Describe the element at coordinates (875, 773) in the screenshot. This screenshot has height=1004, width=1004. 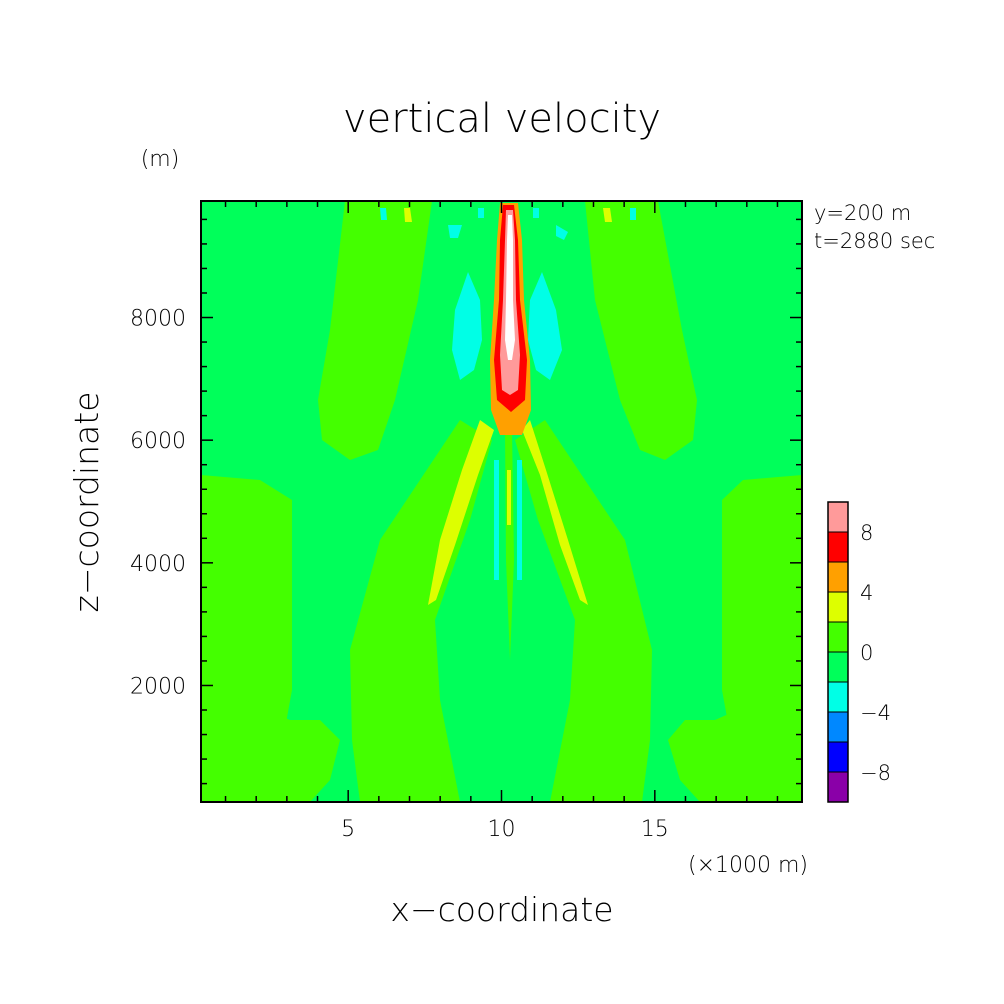
I see `legend-tick-label: −8` at that location.